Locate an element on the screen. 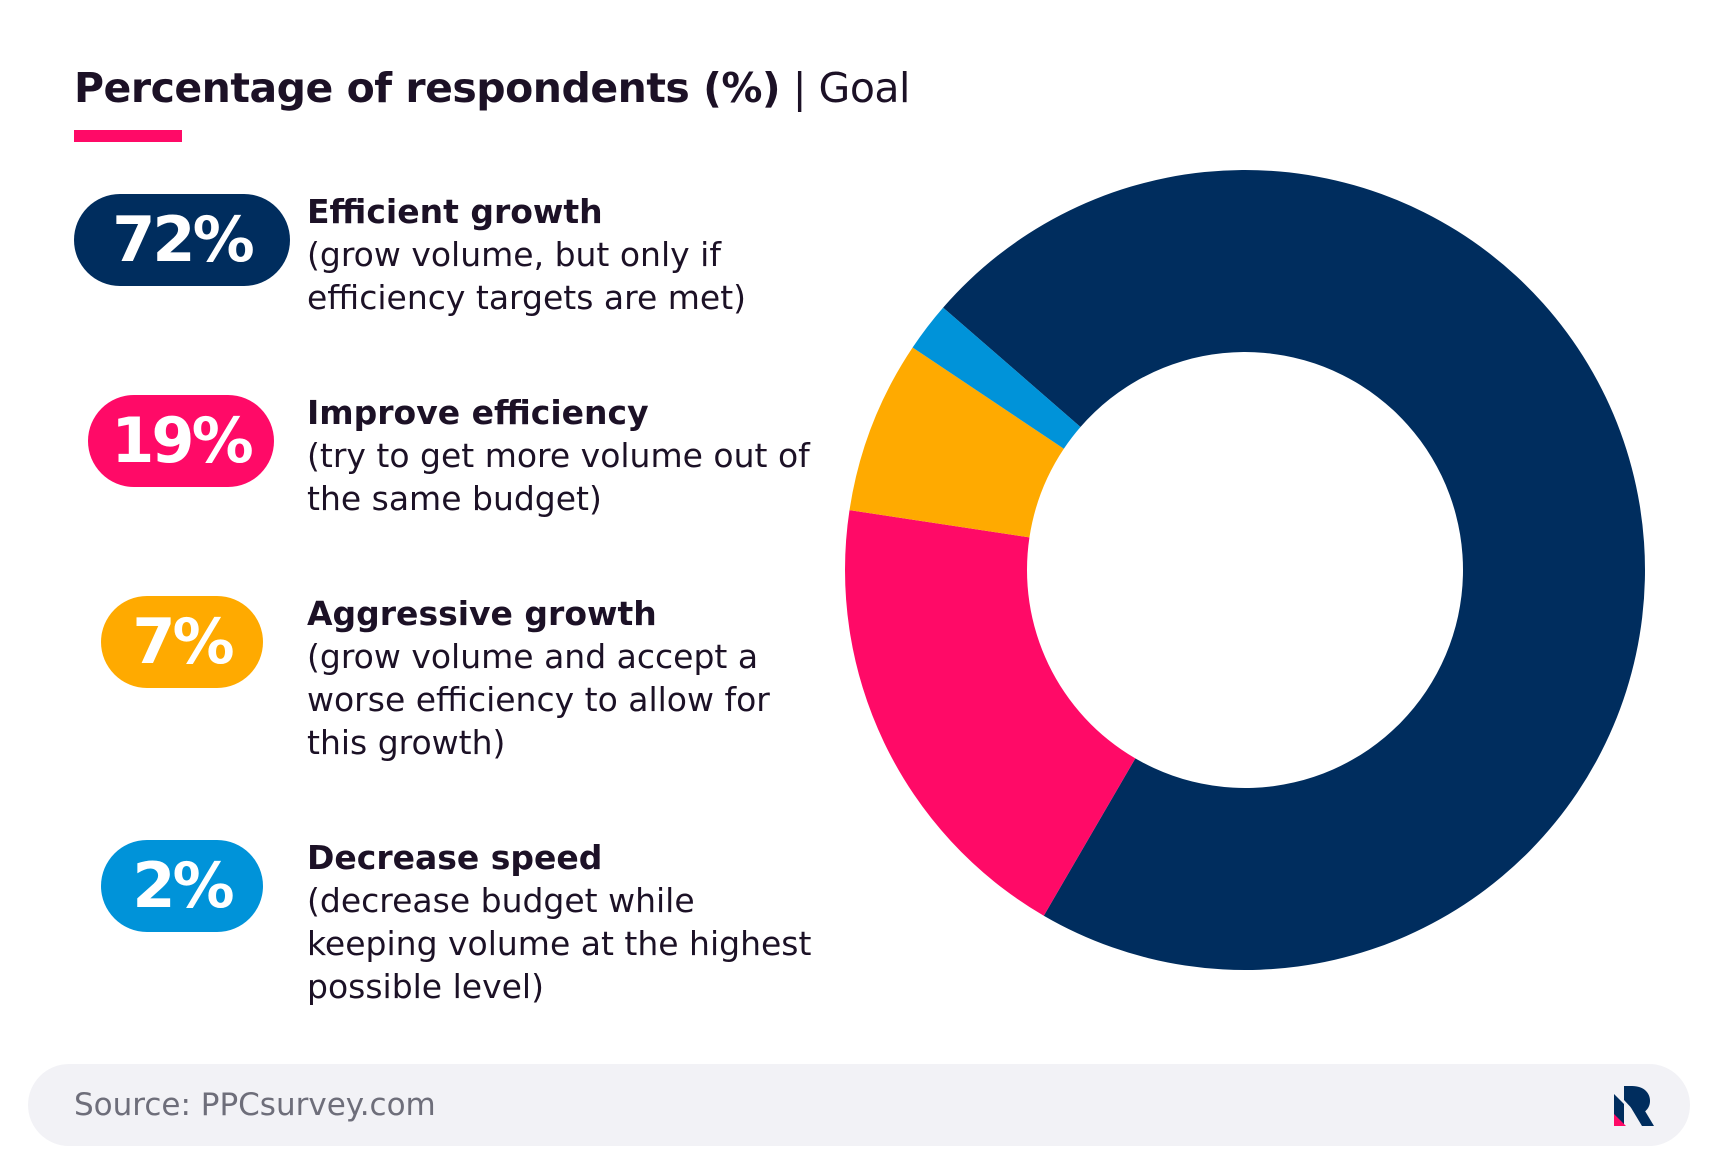 The image size is (1710, 1176). title-underline is located at coordinates (128, 136).